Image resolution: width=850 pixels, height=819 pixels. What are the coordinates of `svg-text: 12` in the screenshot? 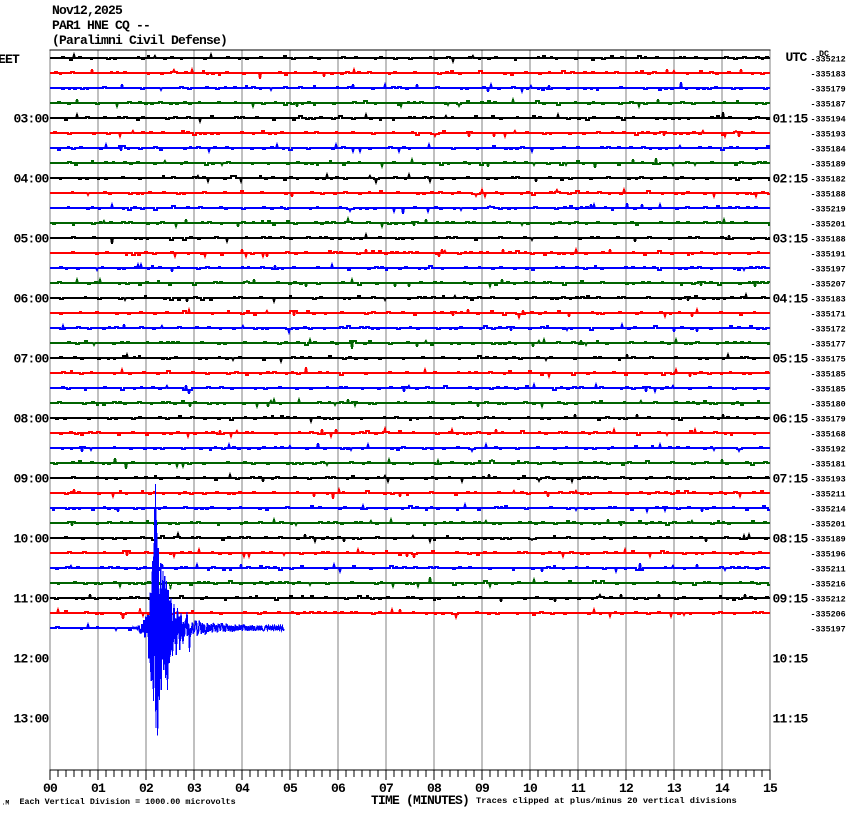 It's located at (626, 788).